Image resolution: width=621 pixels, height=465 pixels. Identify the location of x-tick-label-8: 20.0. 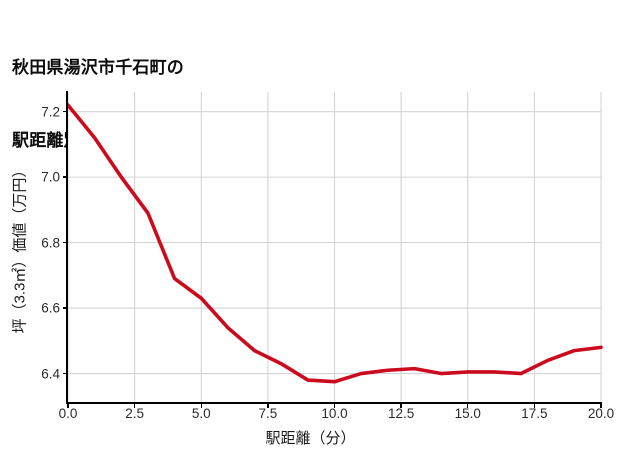
(601, 413).